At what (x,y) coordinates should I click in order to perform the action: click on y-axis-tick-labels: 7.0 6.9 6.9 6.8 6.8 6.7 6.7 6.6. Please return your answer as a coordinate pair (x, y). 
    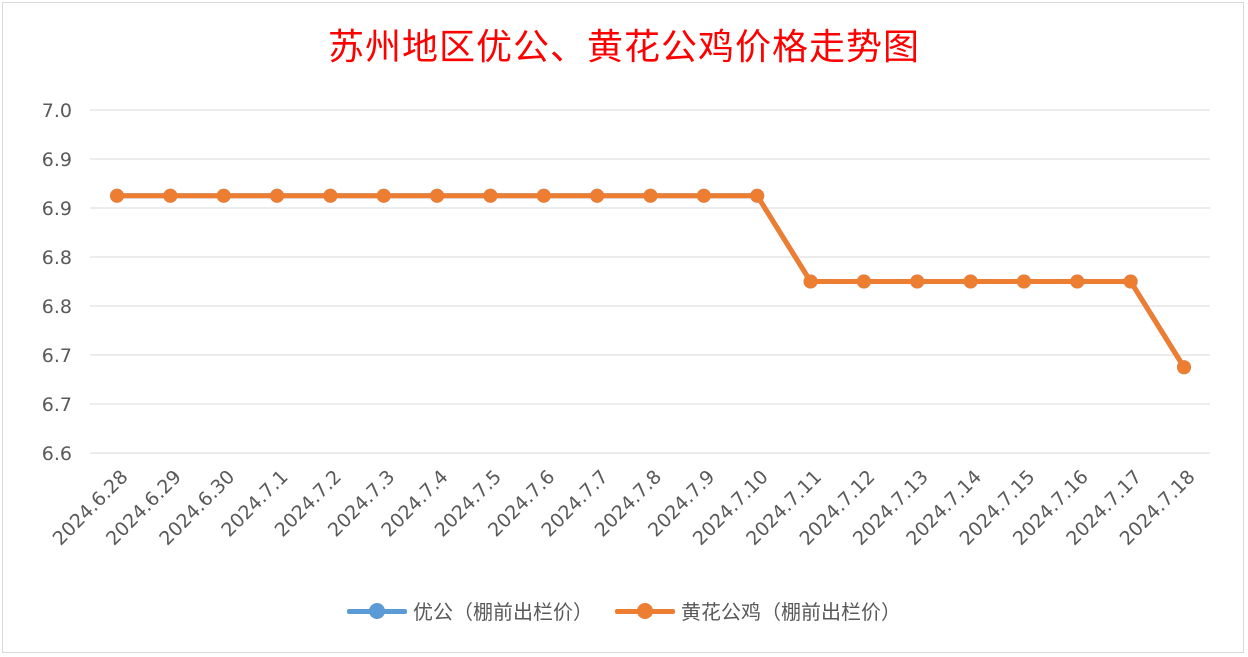
    Looking at the image, I should click on (57, 282).